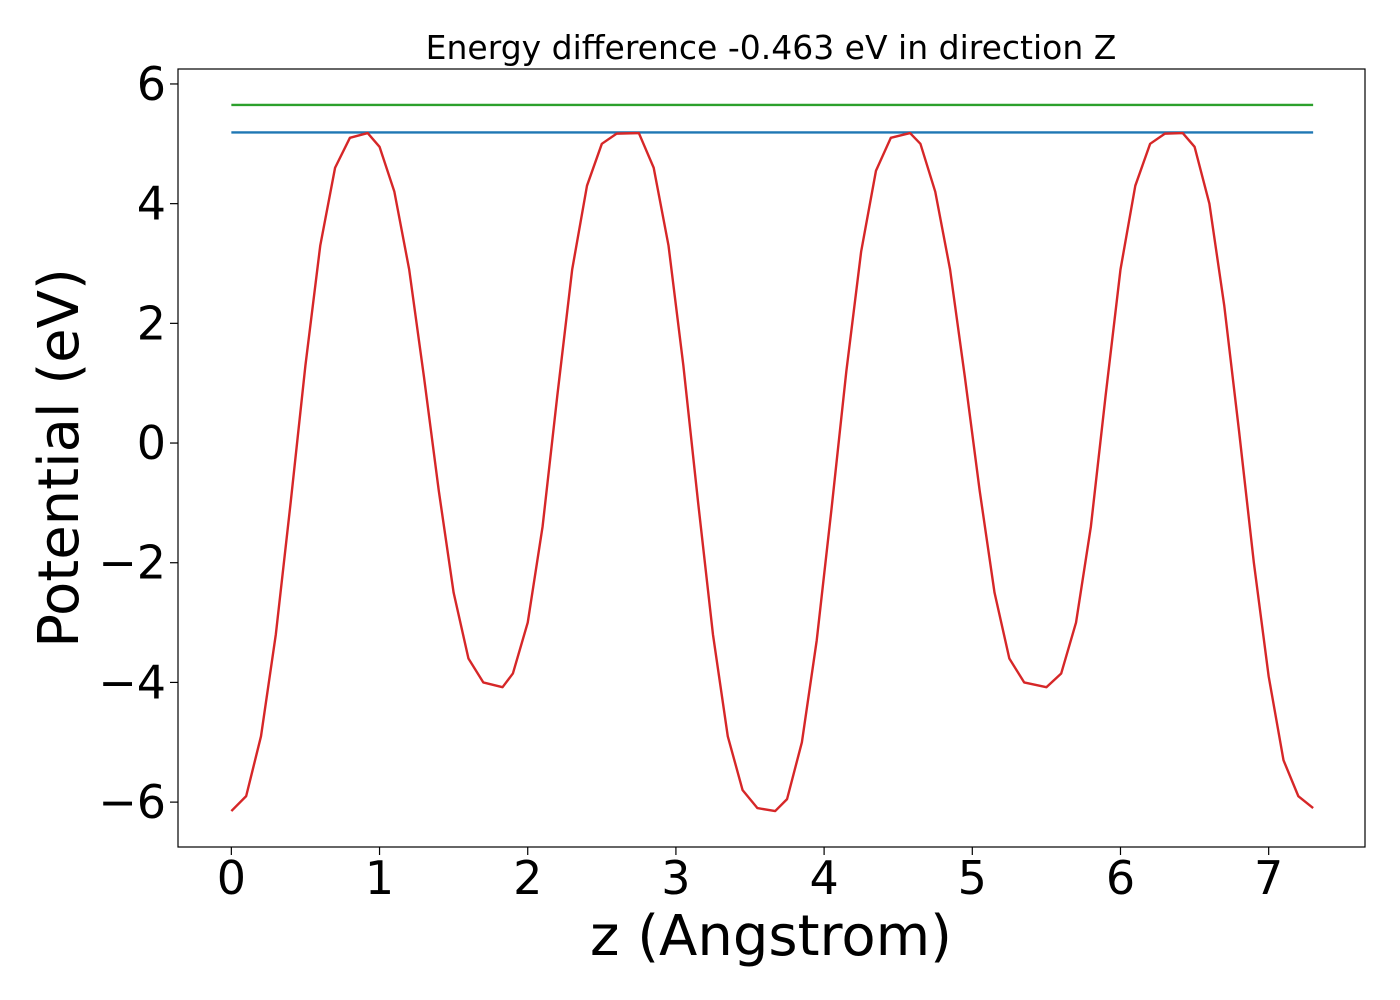 This screenshot has width=1400, height=1000. What do you see at coordinates (132, 682) in the screenshot?
I see `y-tick-label: −4` at bounding box center [132, 682].